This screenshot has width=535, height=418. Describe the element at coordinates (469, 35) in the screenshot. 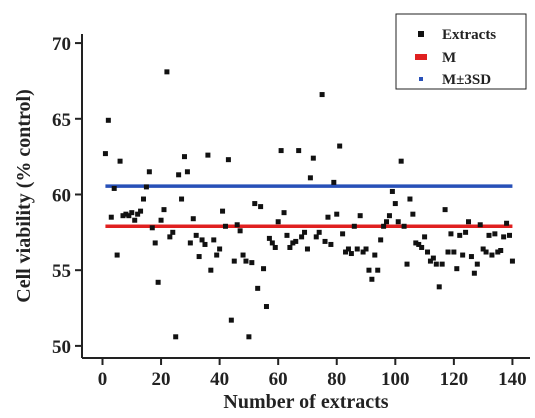

I see `legend-label-extracts: Extracts` at that location.